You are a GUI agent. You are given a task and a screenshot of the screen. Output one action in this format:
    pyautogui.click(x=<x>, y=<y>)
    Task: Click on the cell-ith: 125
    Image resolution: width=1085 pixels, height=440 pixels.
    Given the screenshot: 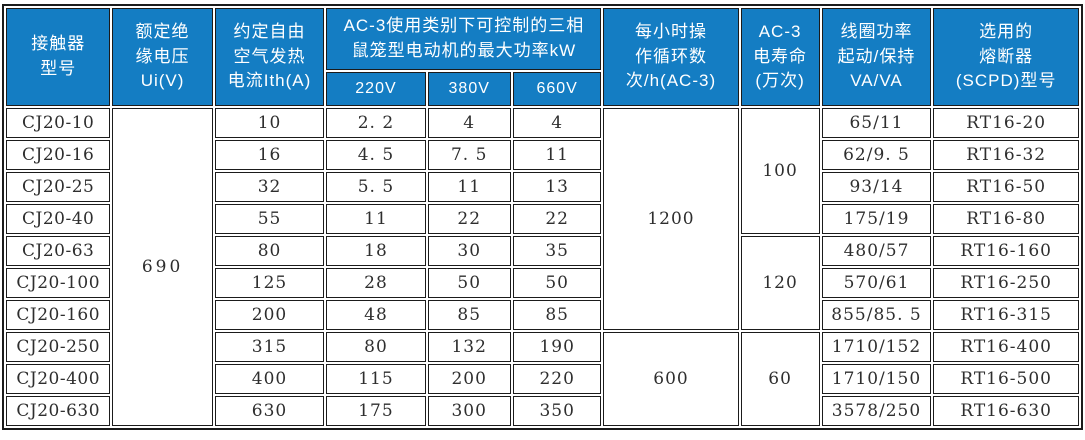 What is the action you would take?
    pyautogui.click(x=269, y=283)
    